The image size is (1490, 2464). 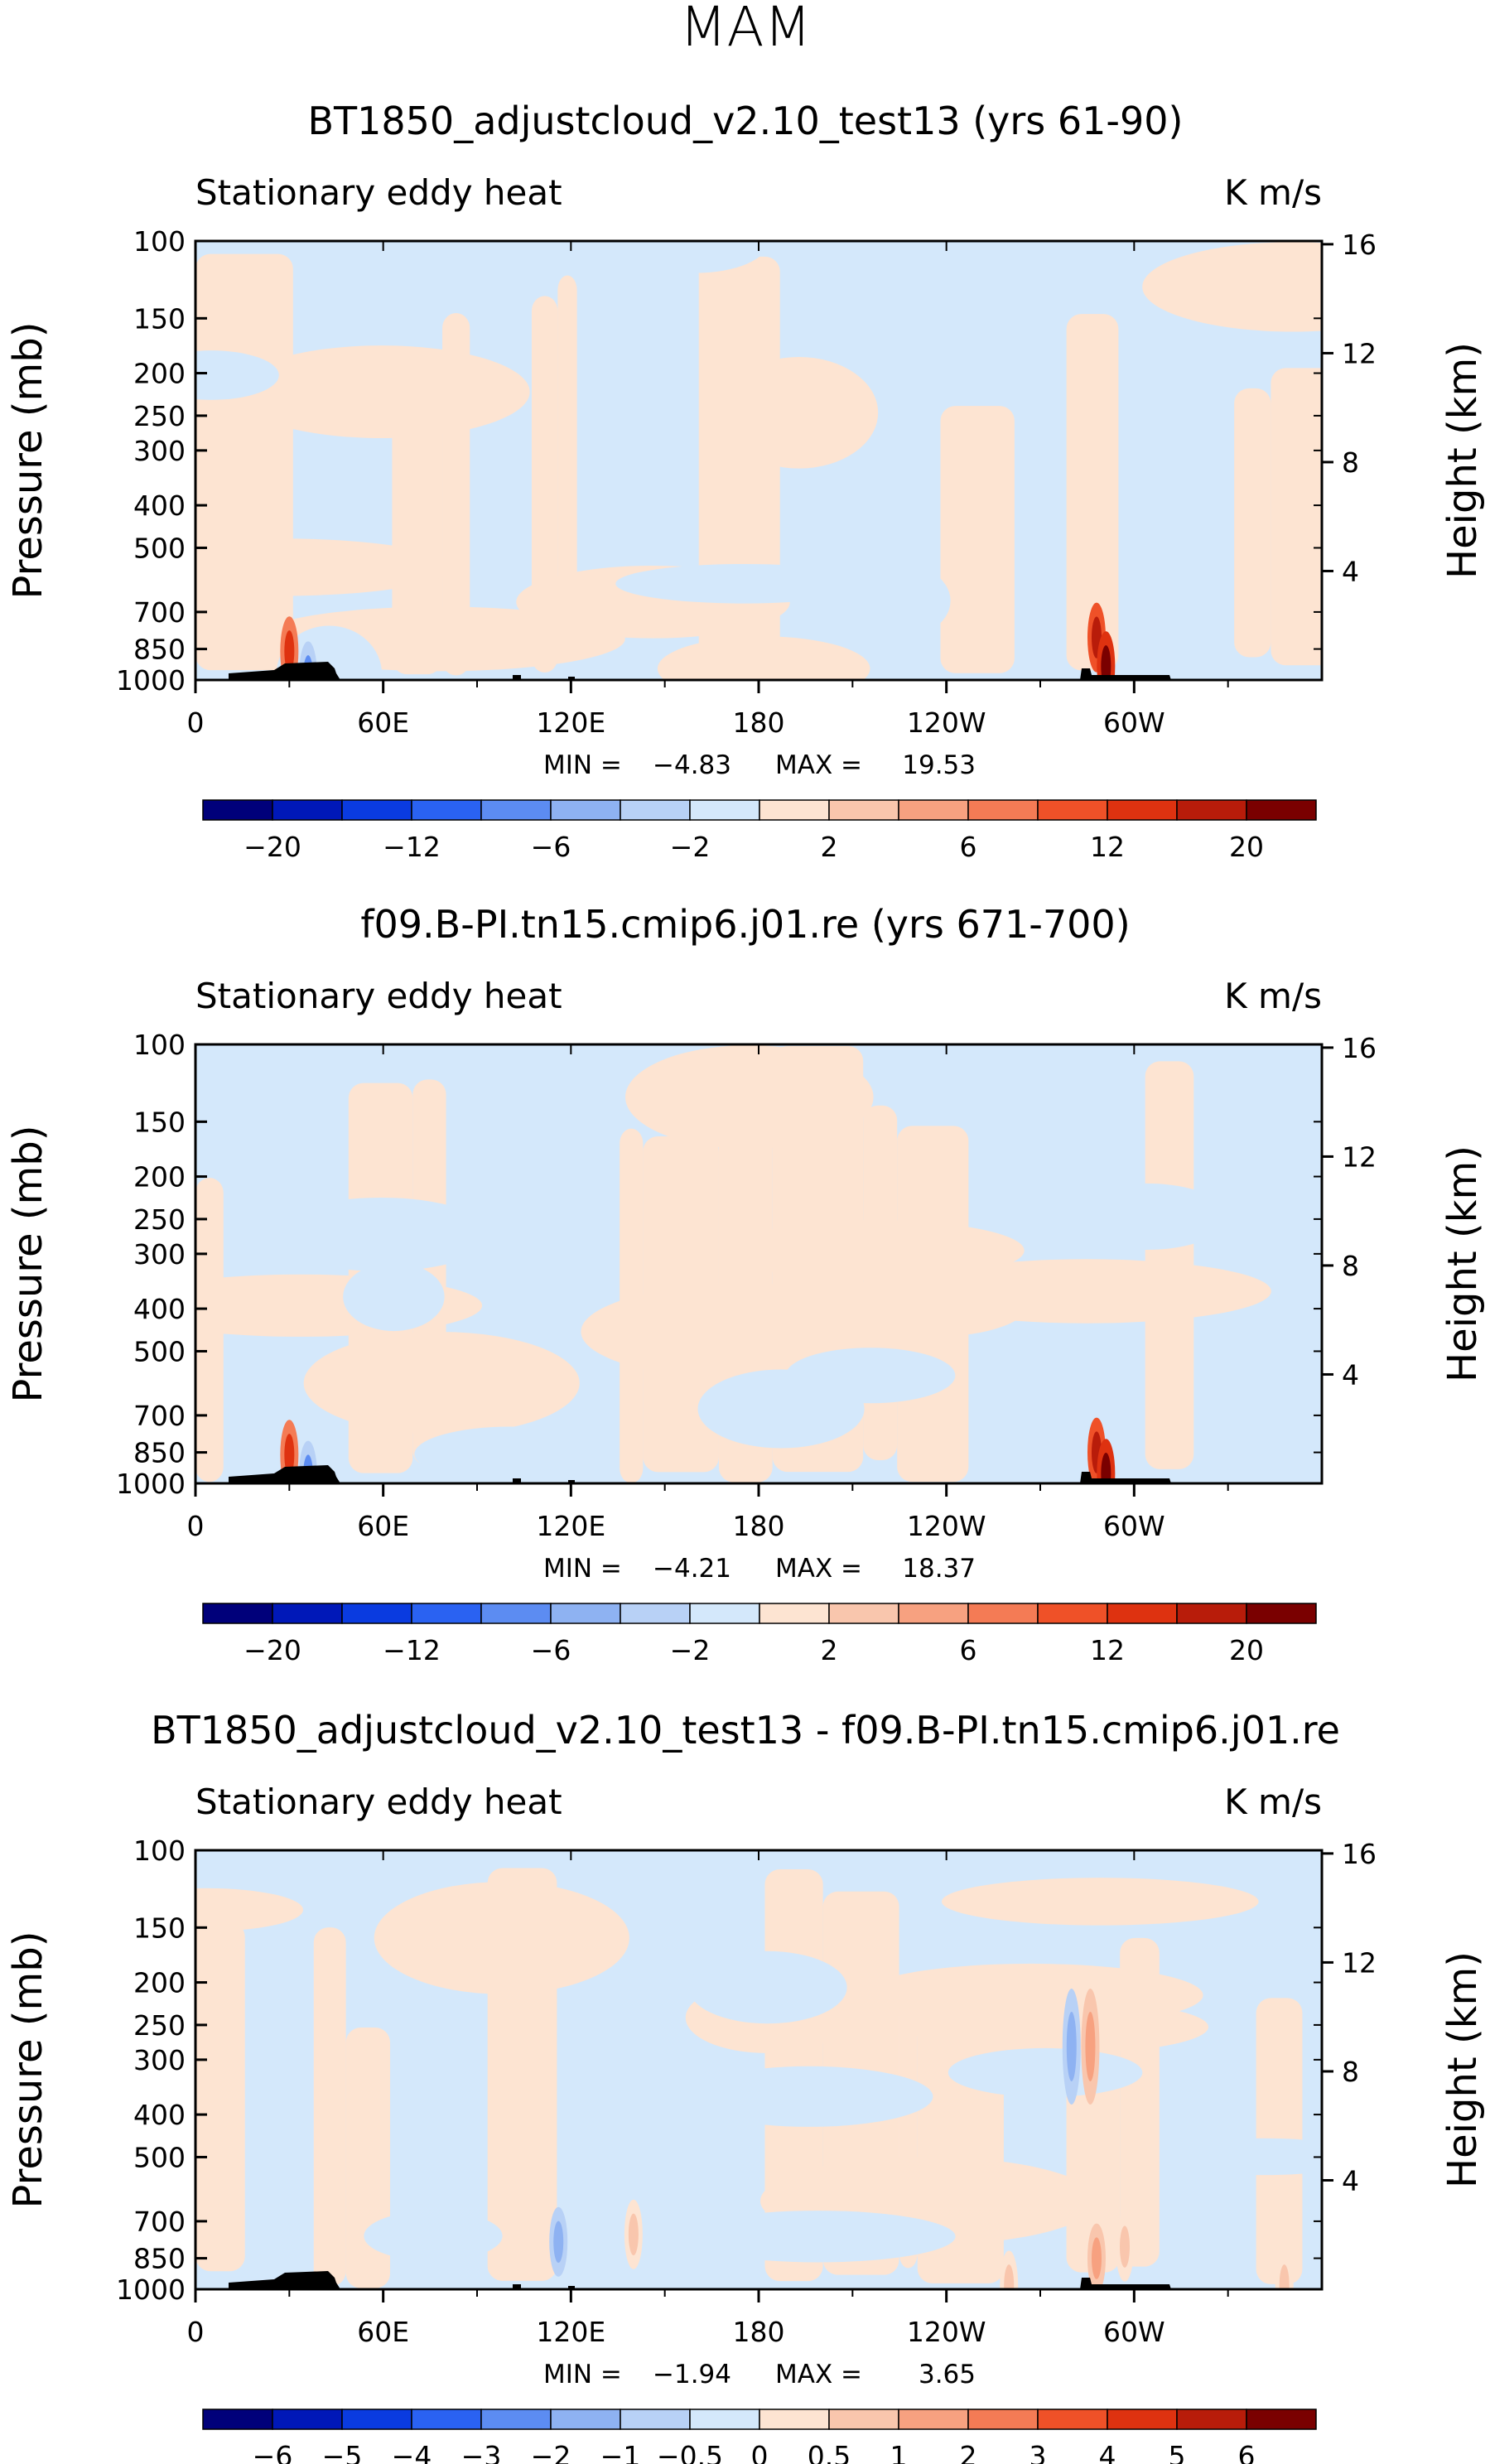 What do you see at coordinates (1134, 722) in the screenshot?
I see `x-tick-label: 60W` at bounding box center [1134, 722].